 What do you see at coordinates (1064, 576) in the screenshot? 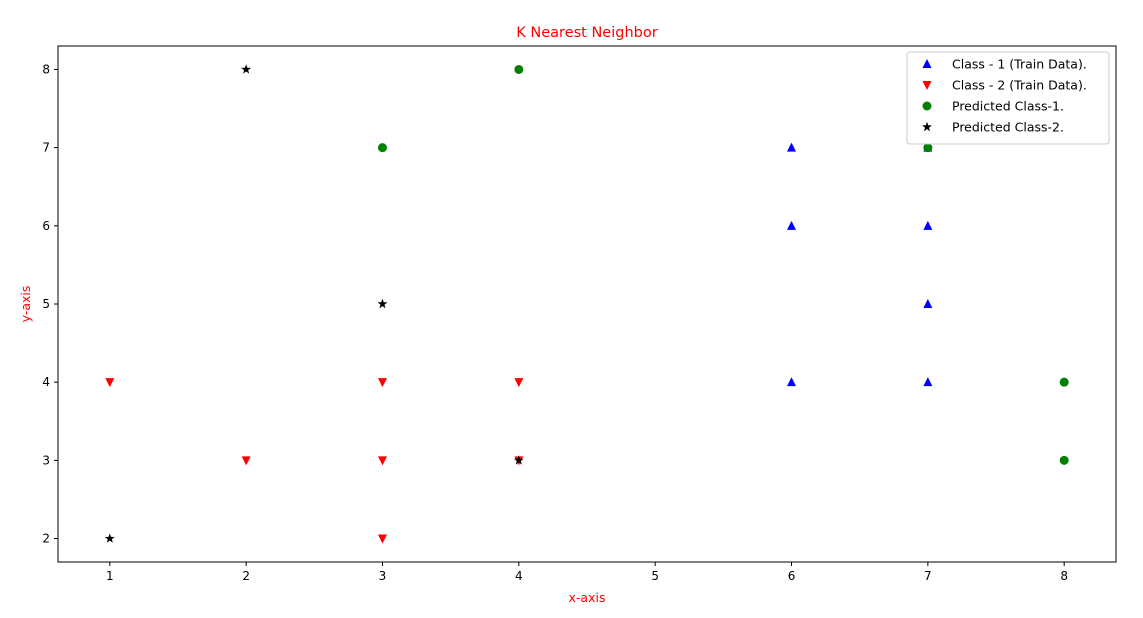
I see `x-tick-label: 8` at bounding box center [1064, 576].